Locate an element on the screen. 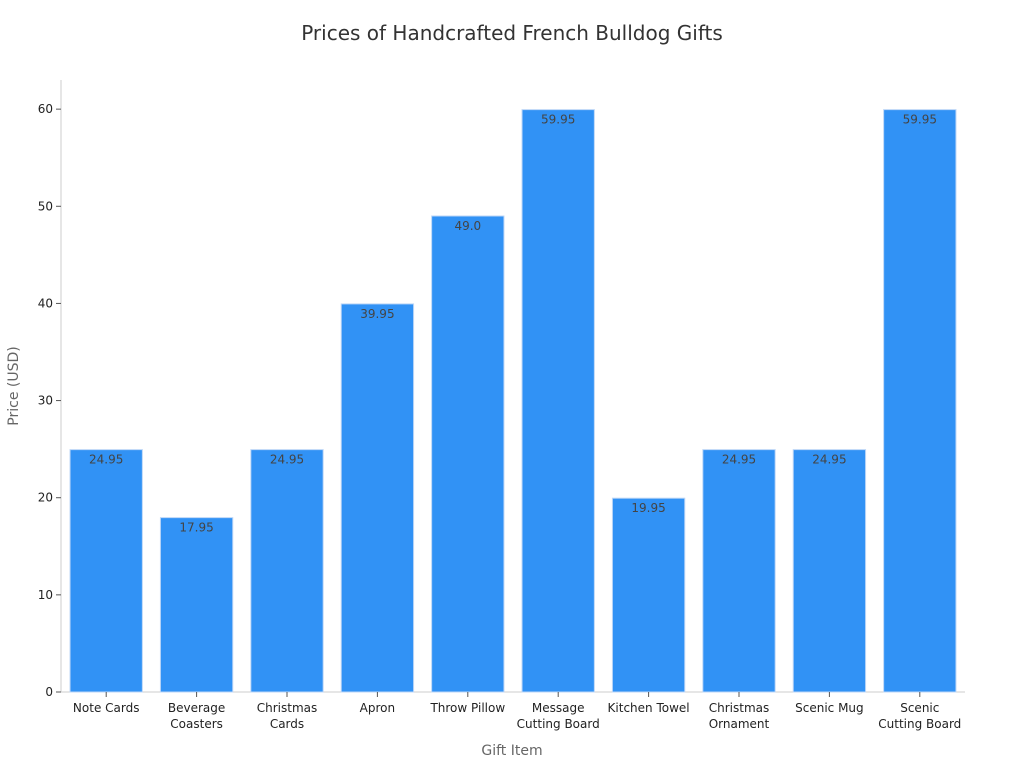 The height and width of the screenshot is (768, 1024). x-tick-label-line: Cards is located at coordinates (287, 724).